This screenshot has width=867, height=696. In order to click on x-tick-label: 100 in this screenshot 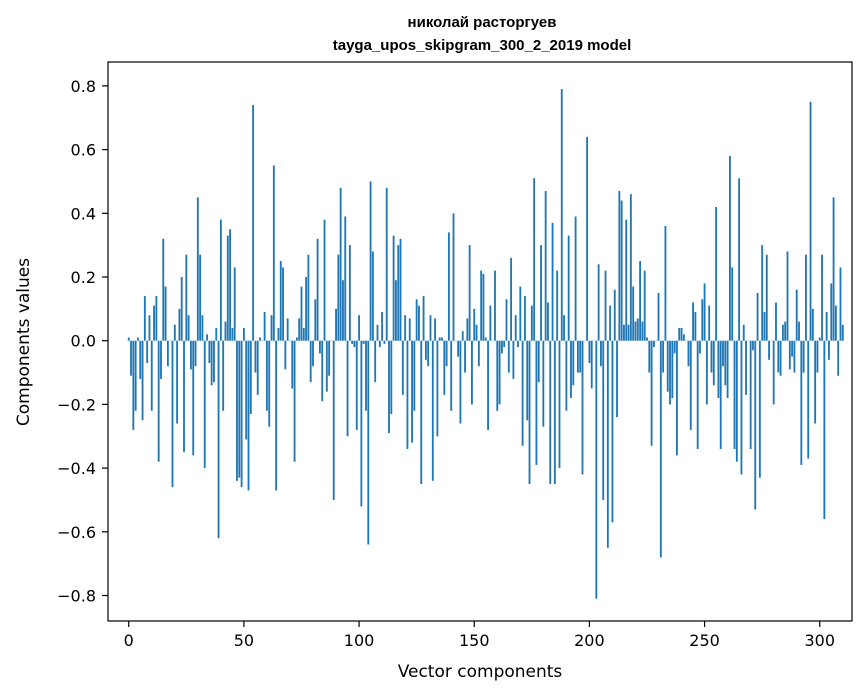, I will do `click(359, 640)`.